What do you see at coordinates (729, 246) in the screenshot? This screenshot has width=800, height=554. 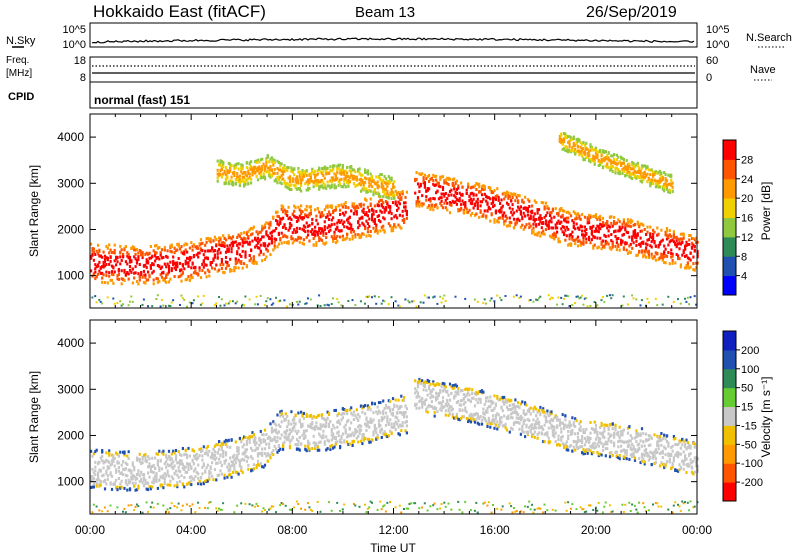 I see `colorbar-segment` at bounding box center [729, 246].